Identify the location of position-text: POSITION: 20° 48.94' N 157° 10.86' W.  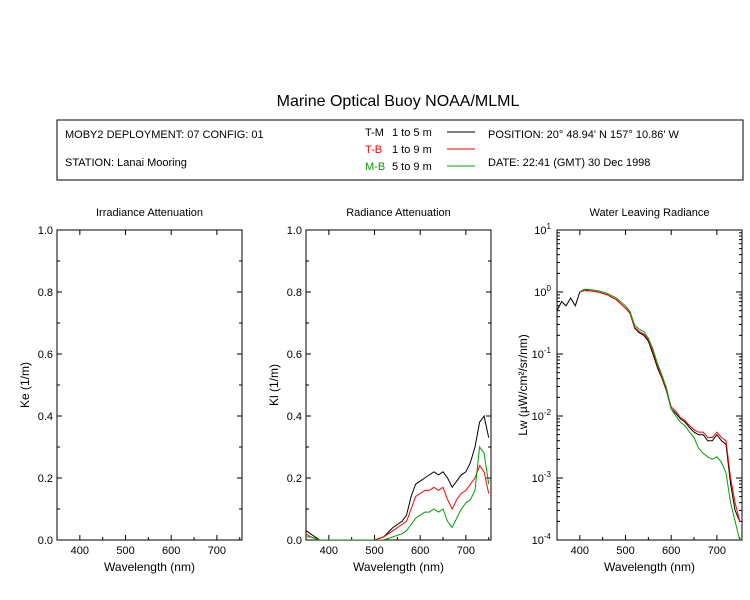
(584, 135).